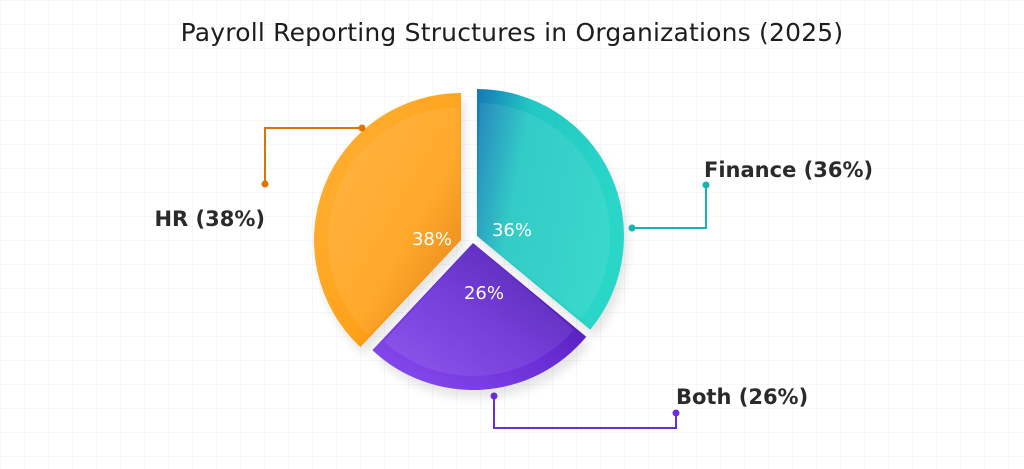 The width and height of the screenshot is (1024, 469). I want to click on slice-label-both: 26%, so click(484, 293).